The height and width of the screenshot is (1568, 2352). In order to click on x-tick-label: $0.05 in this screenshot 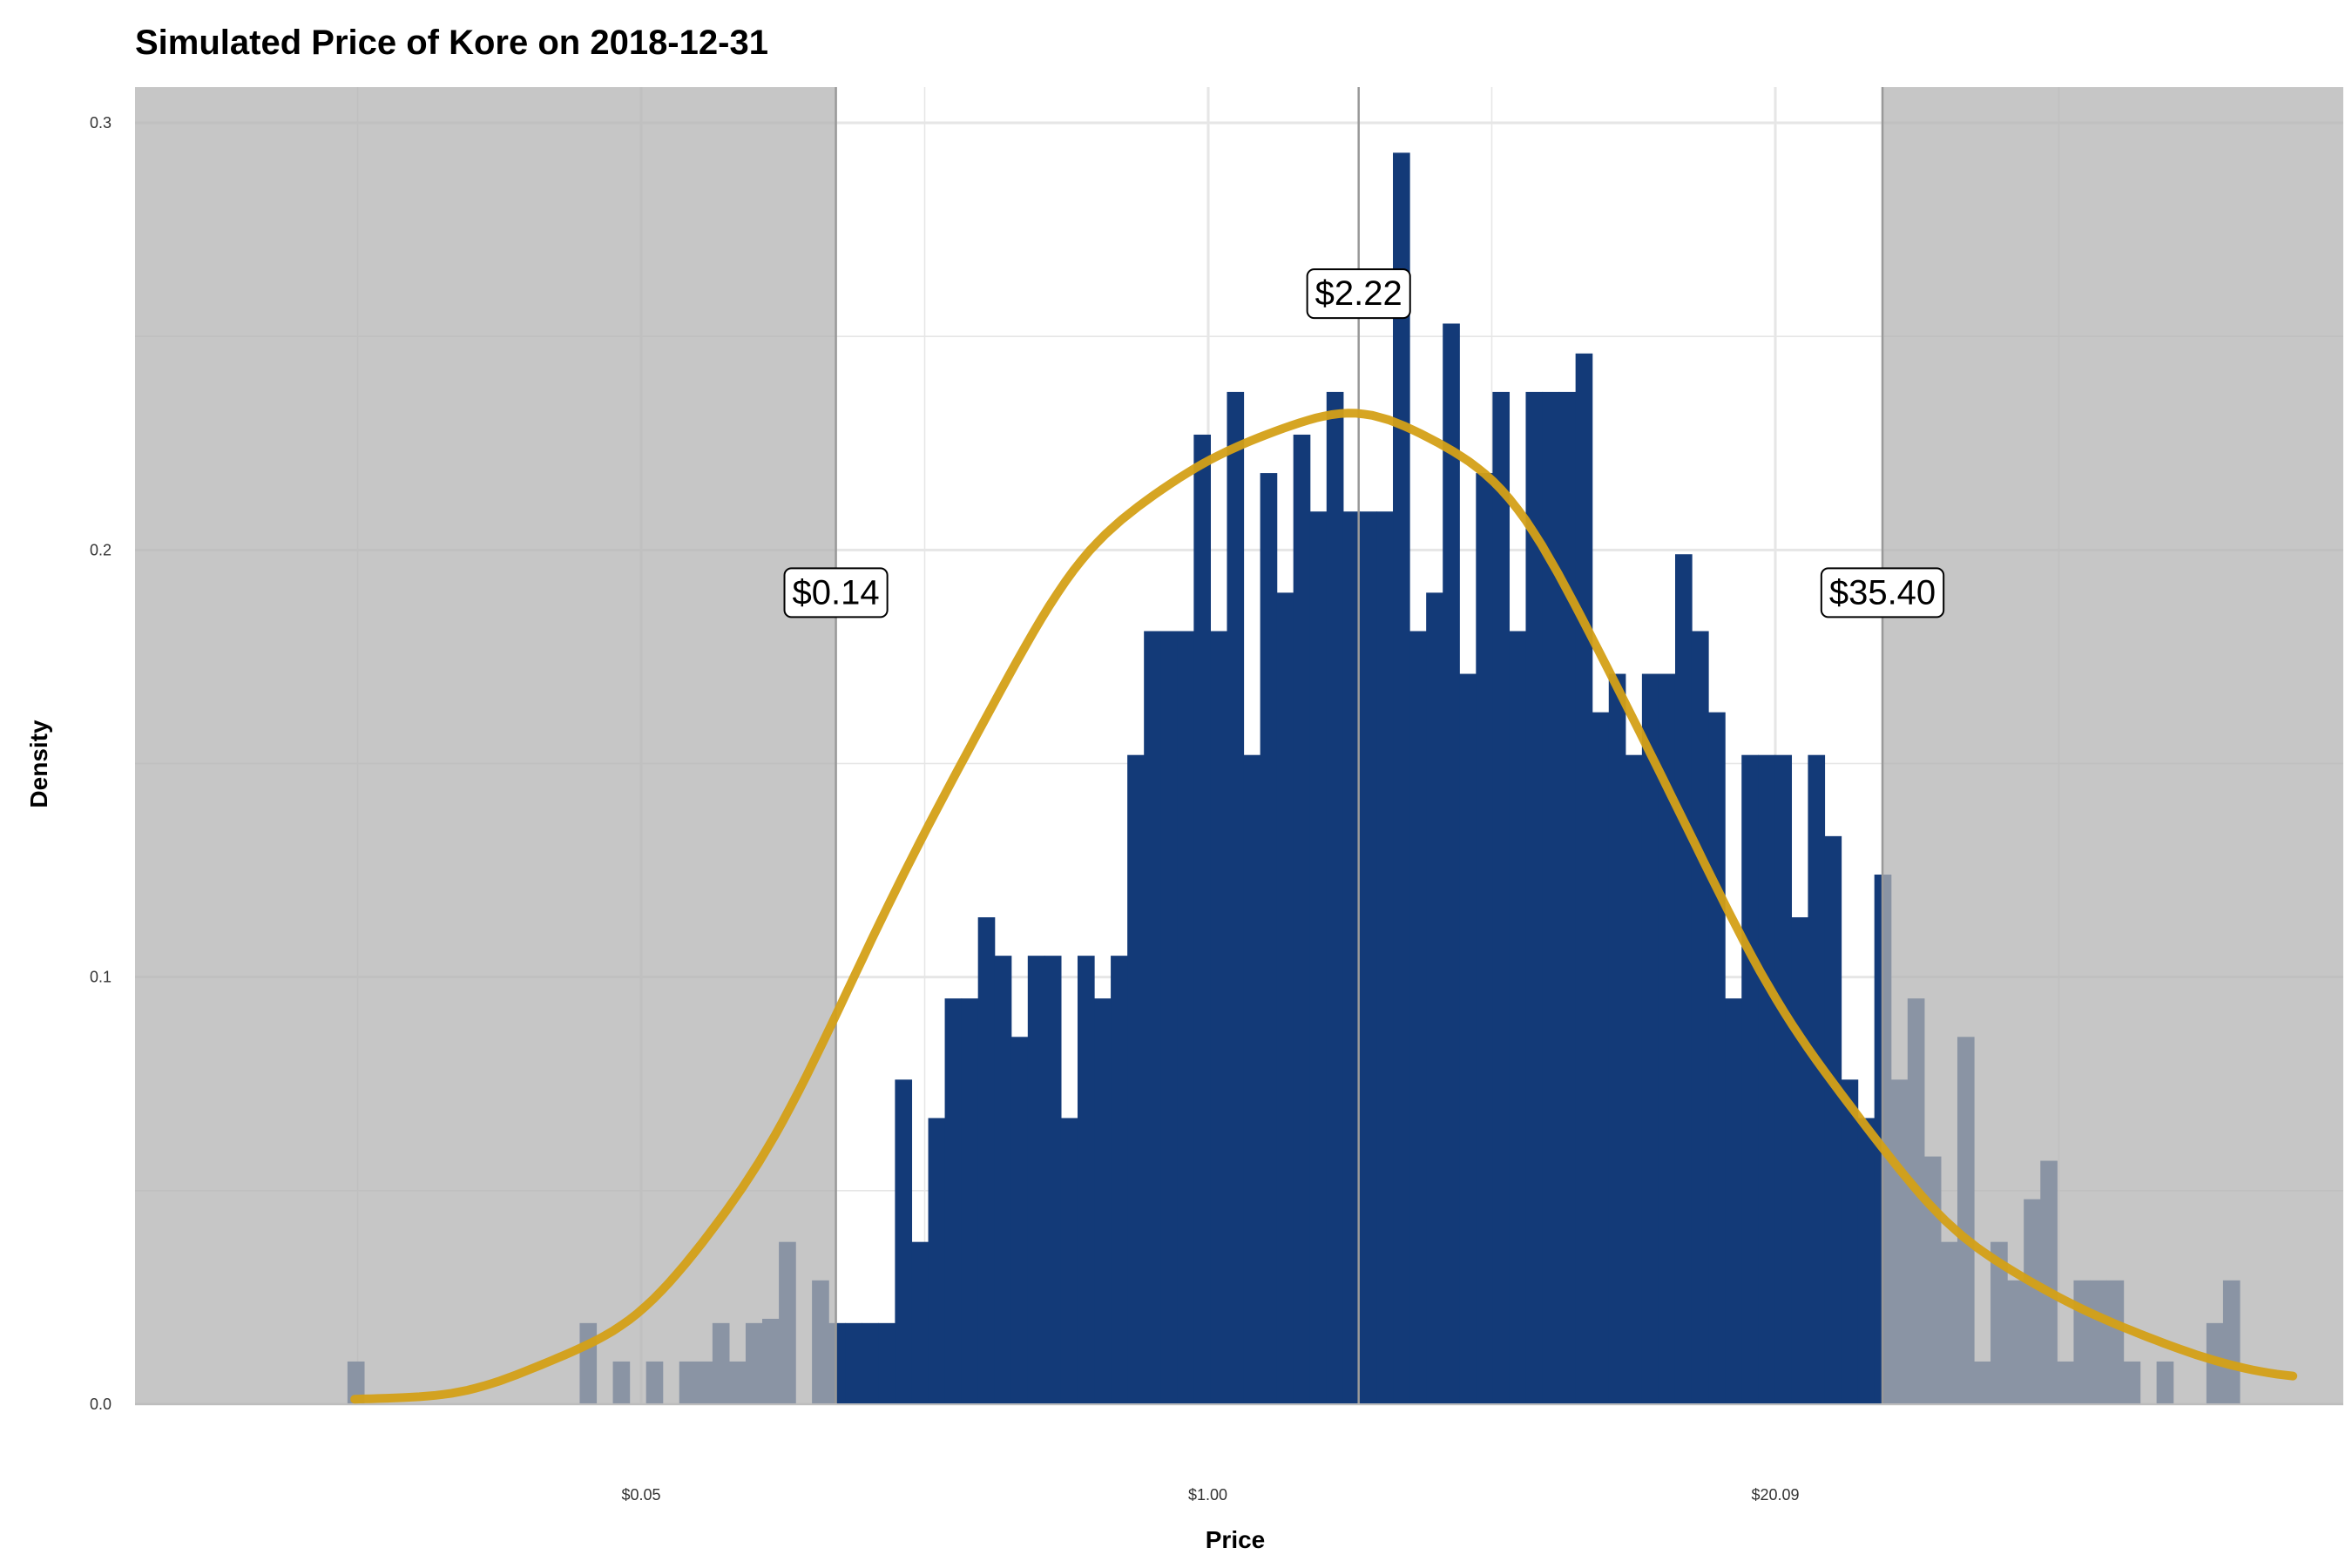, I will do `click(640, 1495)`.